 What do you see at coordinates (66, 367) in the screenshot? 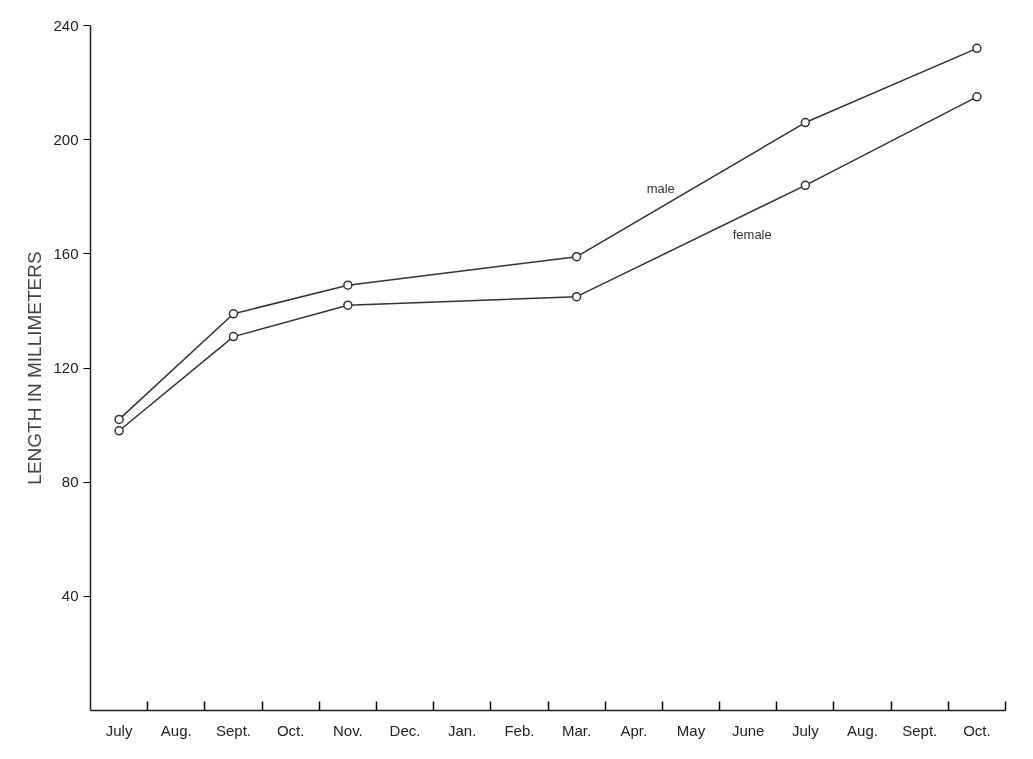
I see `y-tick-label: 120` at bounding box center [66, 367].